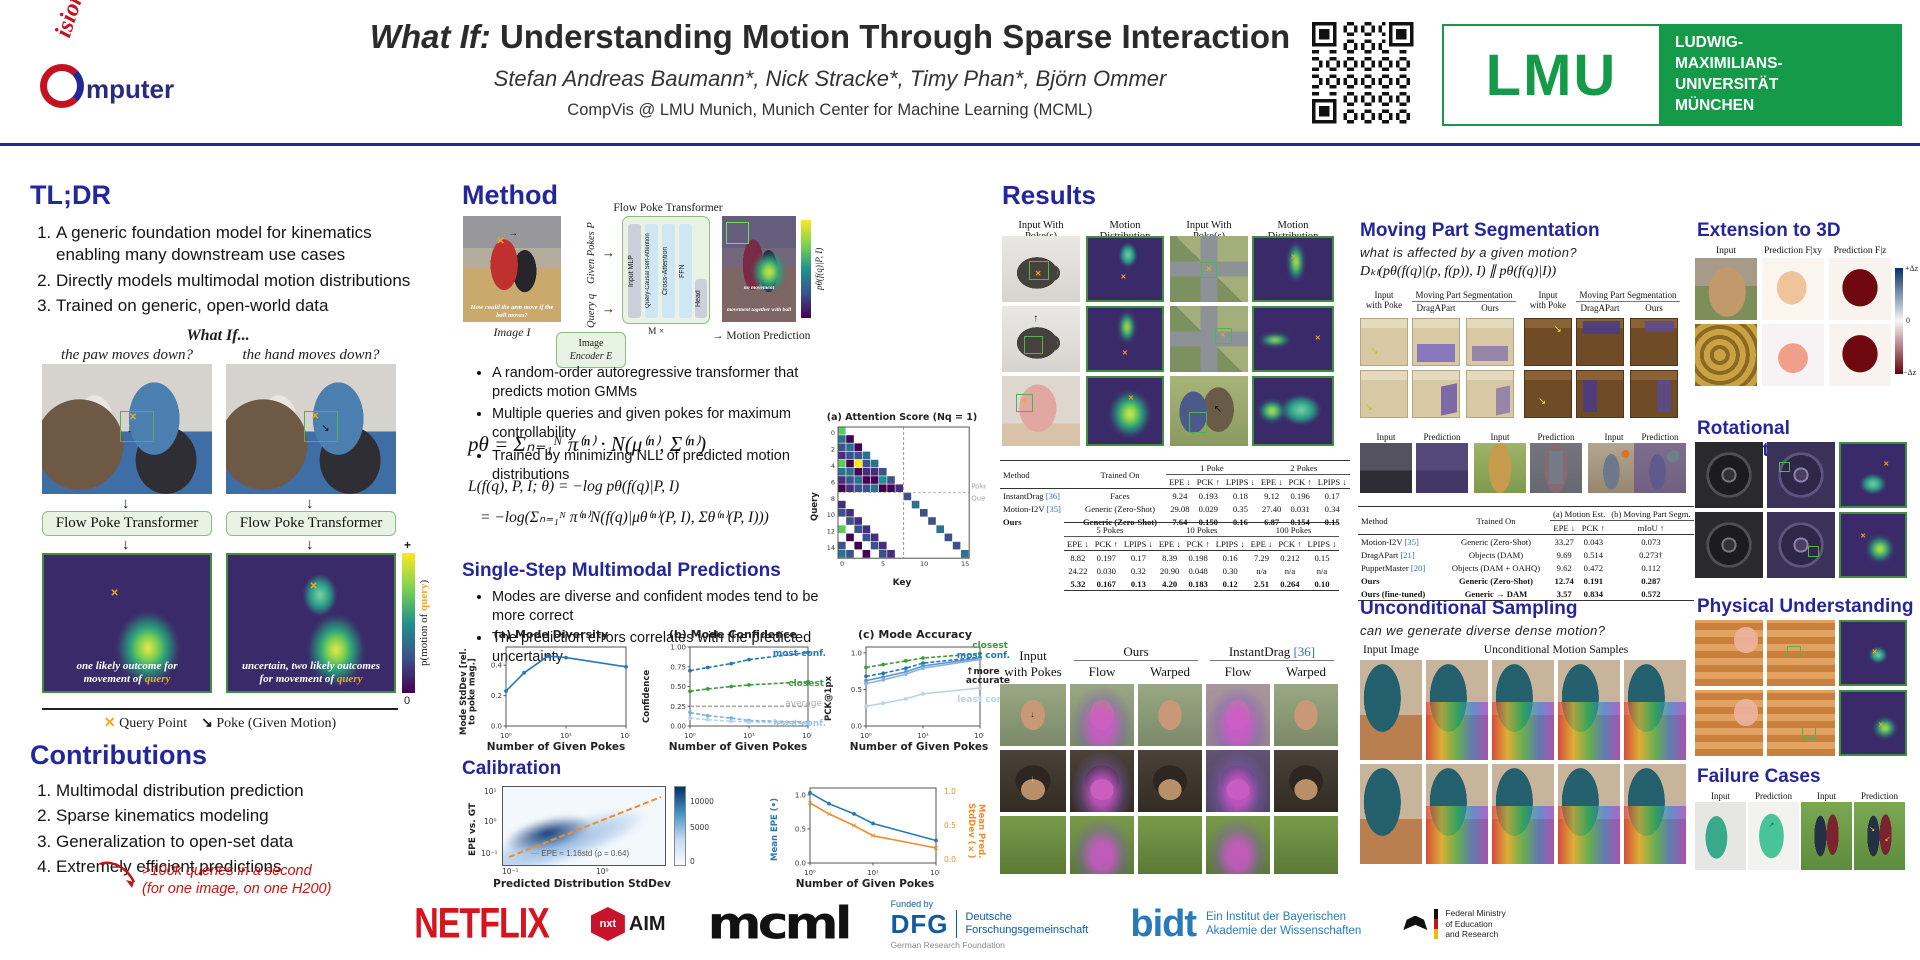 The height and width of the screenshot is (960, 1920). Describe the element at coordinates (1793, 251) in the screenshot. I see `ext3d-col-fxy: Prediction F|xy` at that location.